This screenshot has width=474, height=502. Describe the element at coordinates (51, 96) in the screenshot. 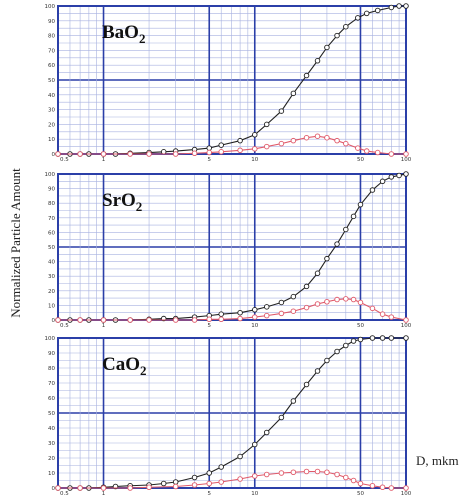

I see `y-tick-label: 40` at that location.